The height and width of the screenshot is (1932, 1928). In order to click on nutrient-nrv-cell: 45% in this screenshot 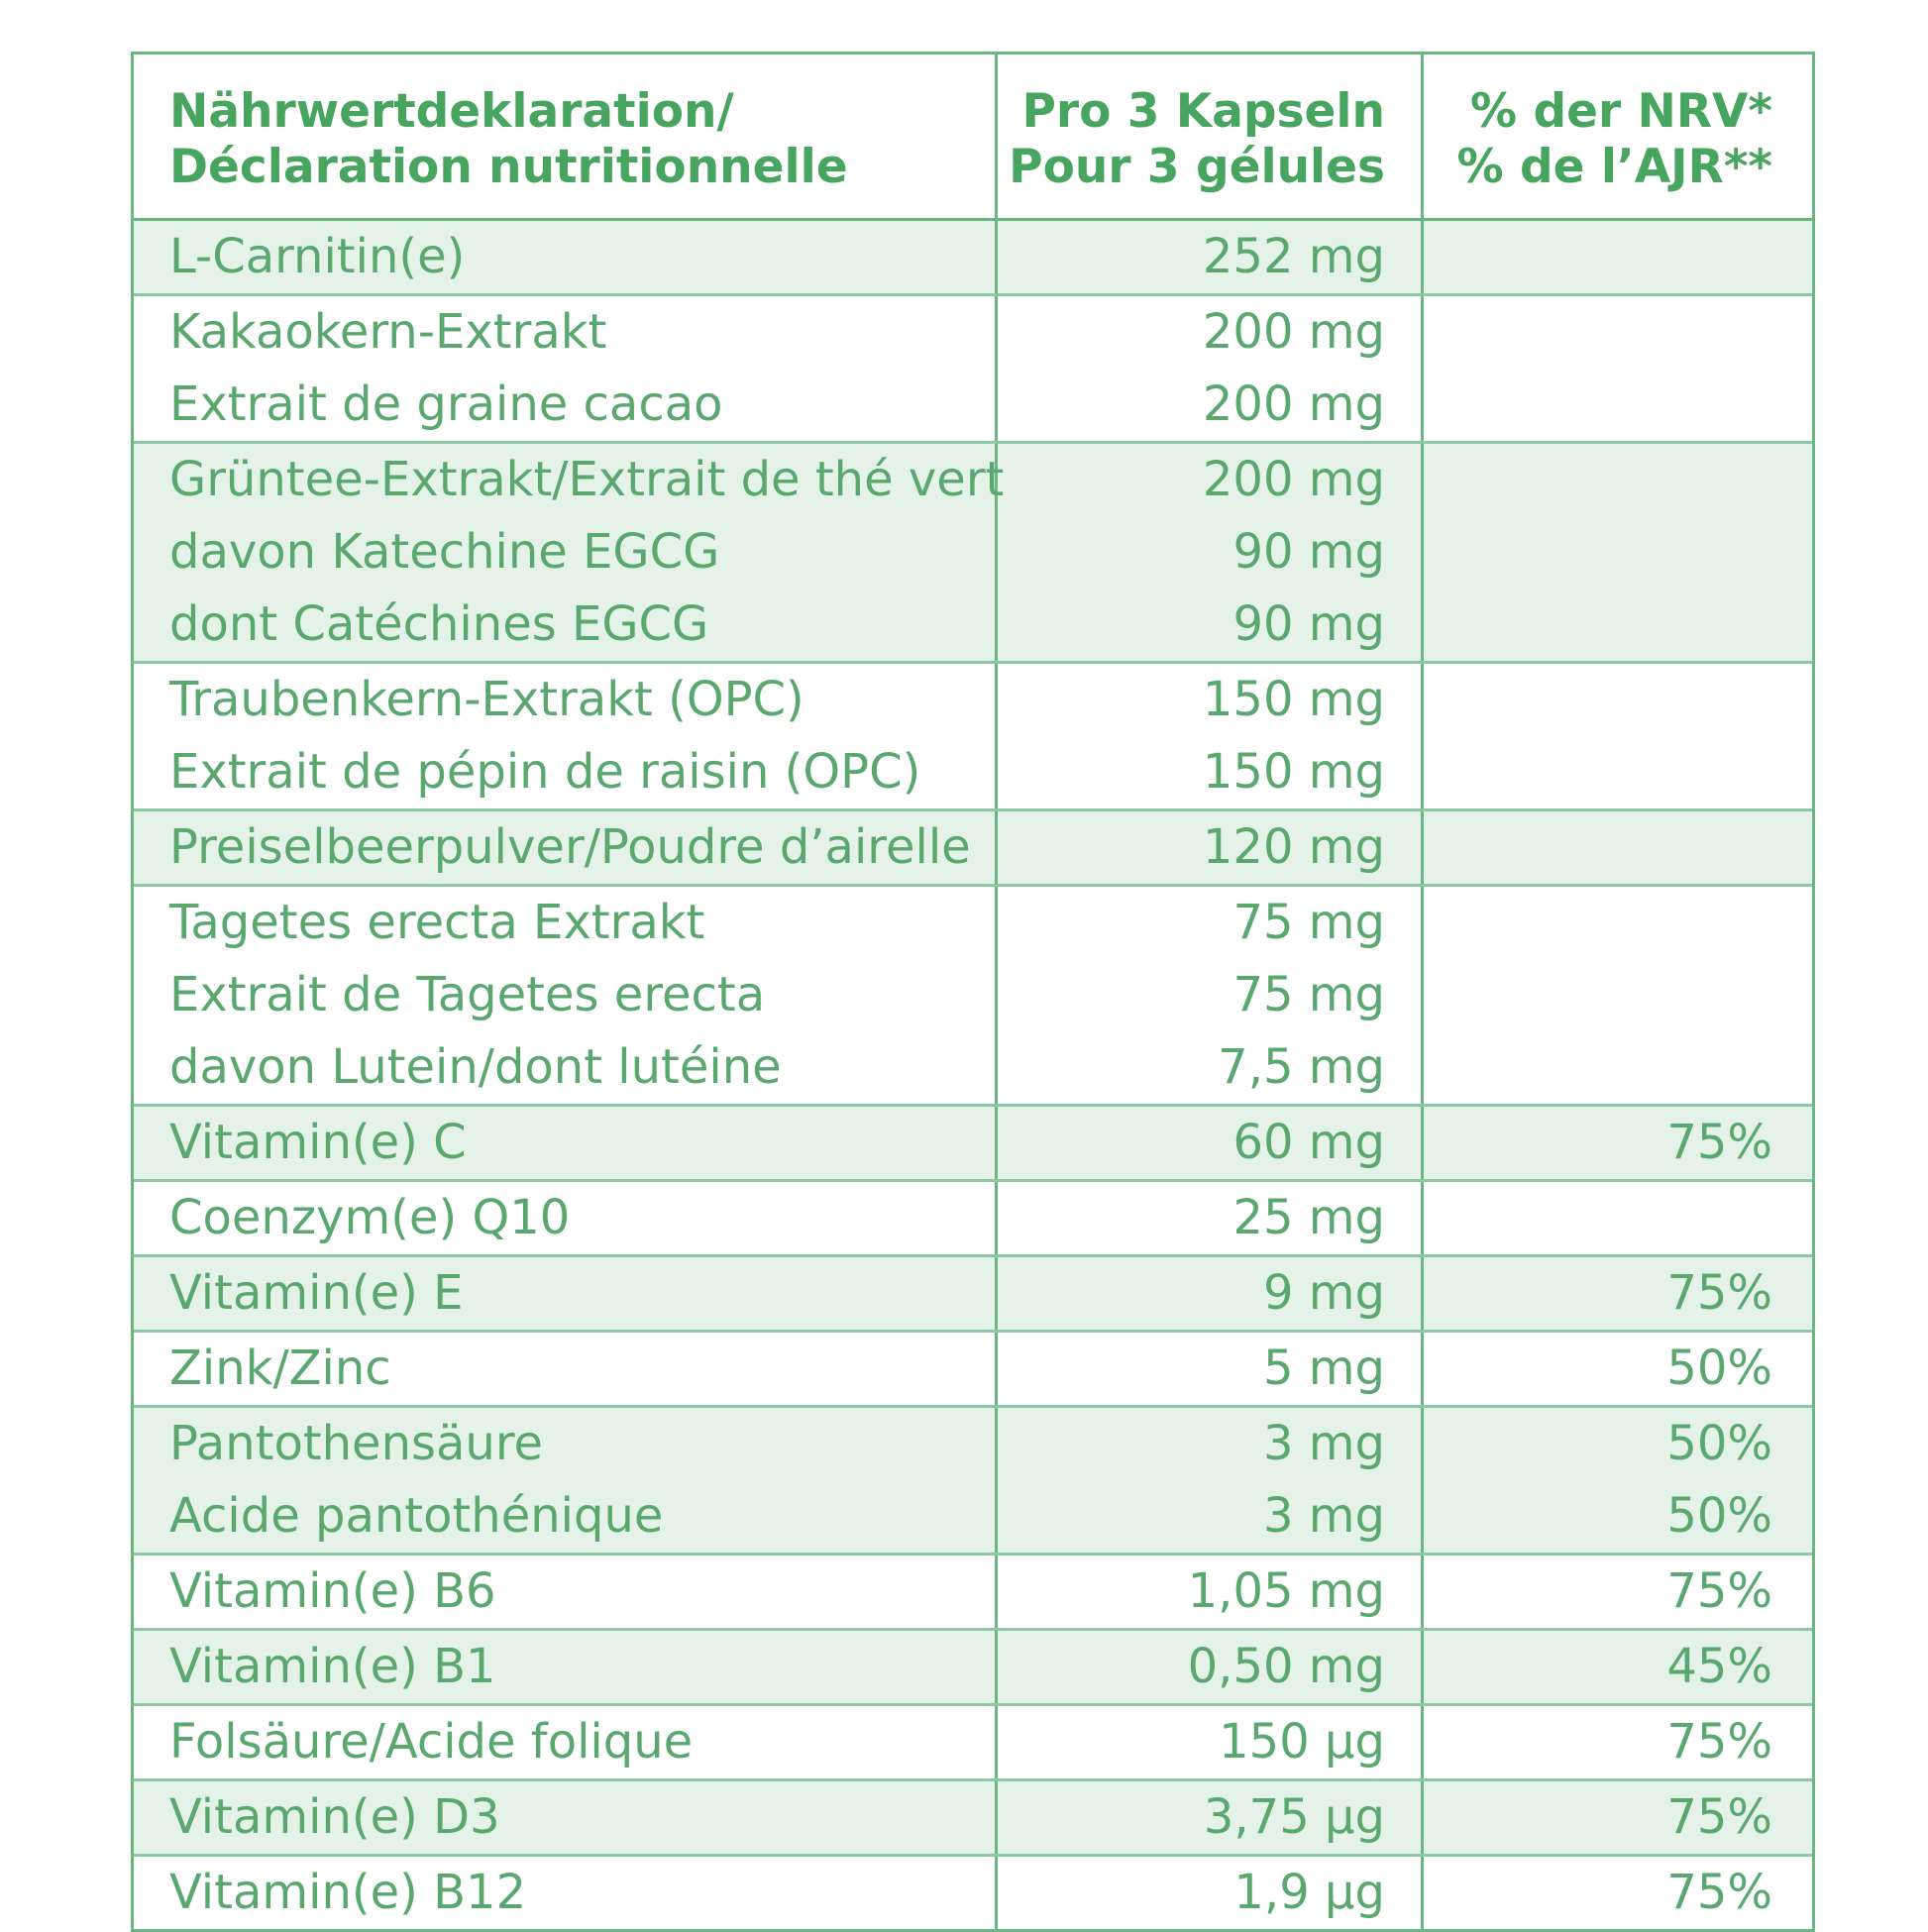, I will do `click(1618, 1667)`.